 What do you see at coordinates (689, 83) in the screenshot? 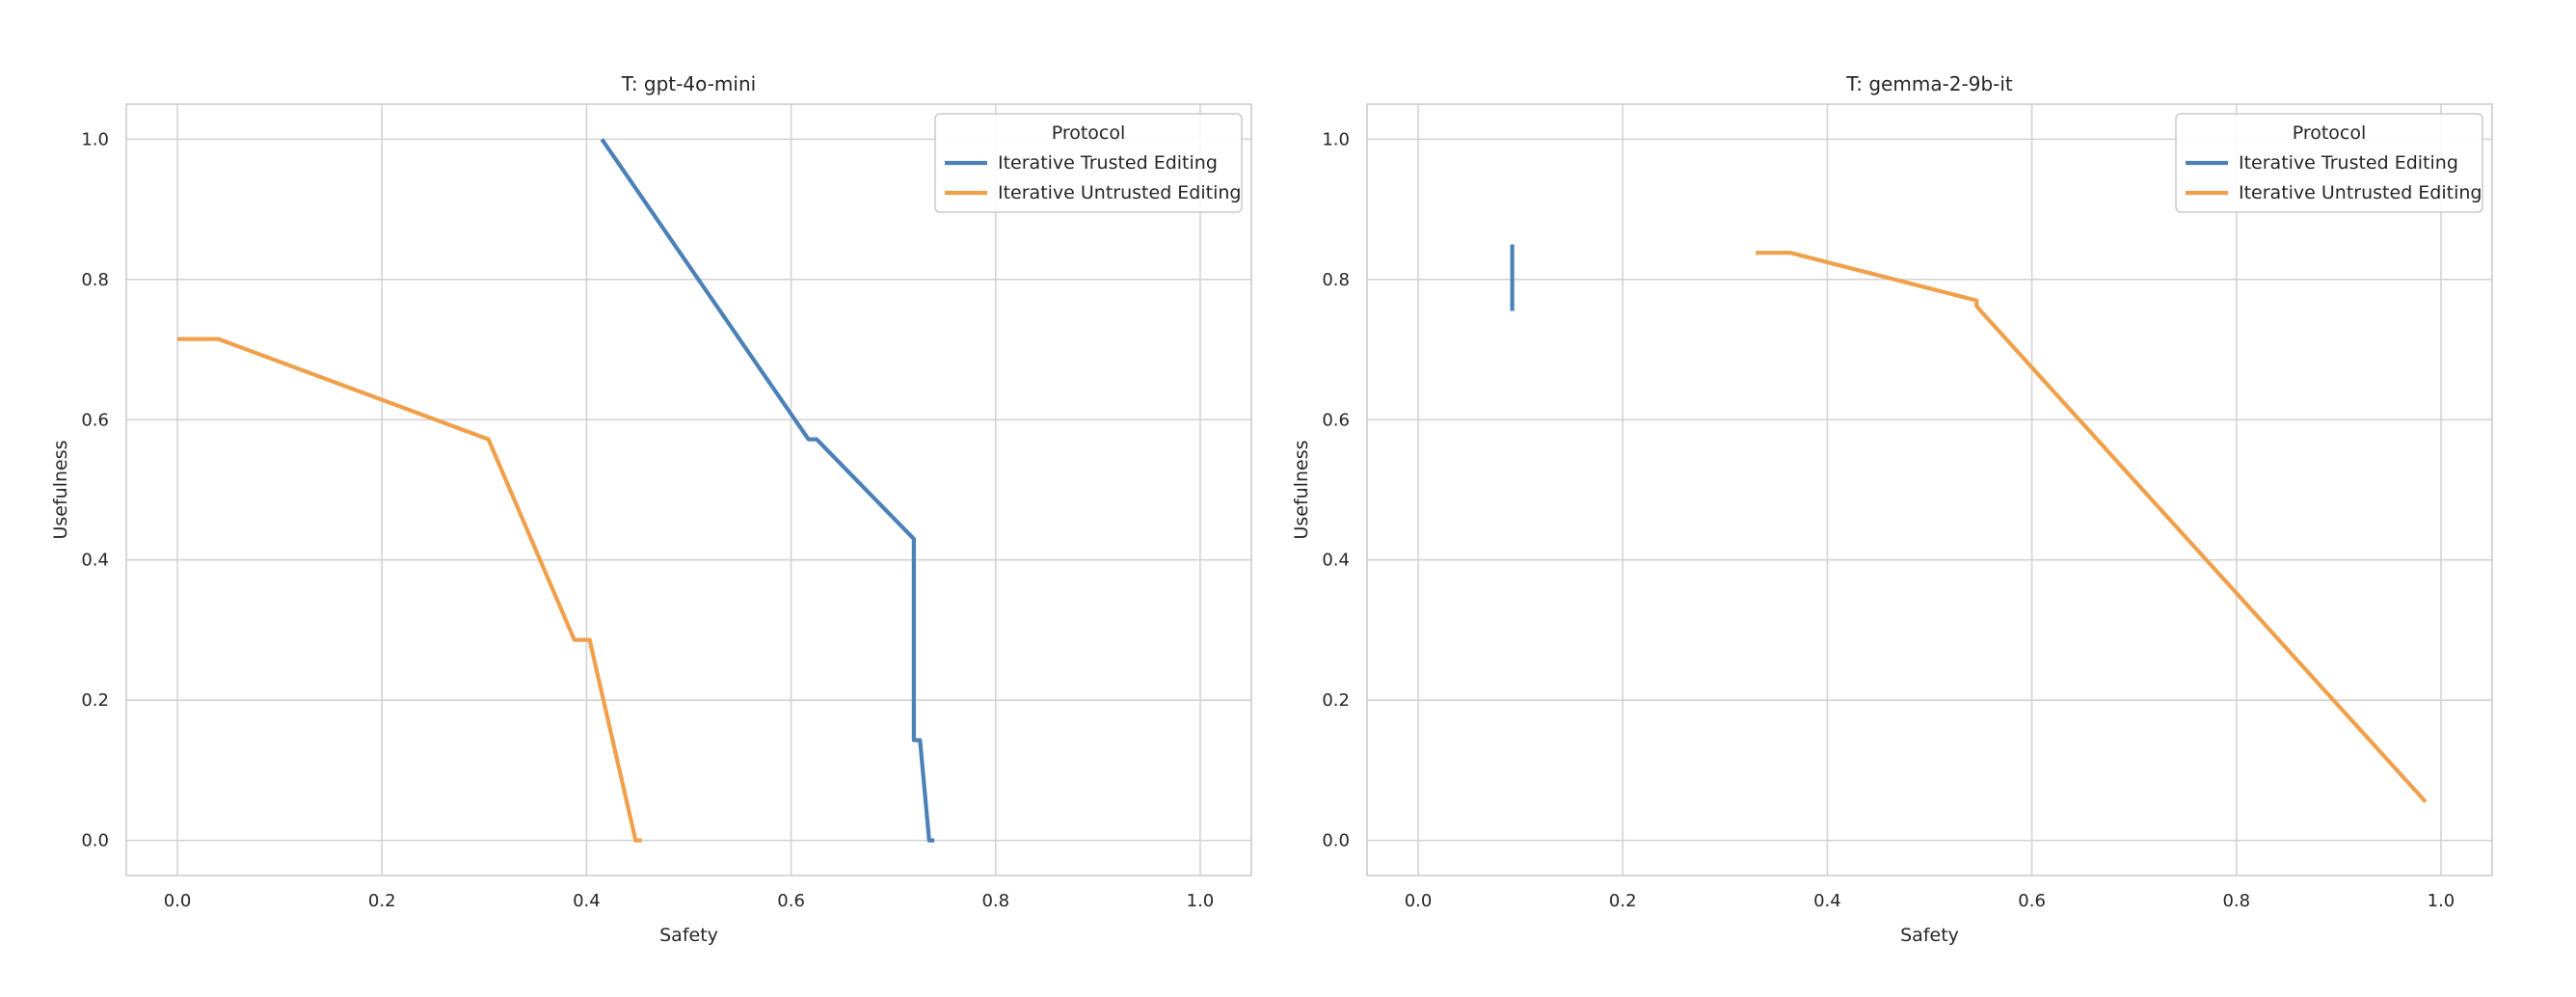
I see `chart-title: T: gpt-4o-mini` at bounding box center [689, 83].